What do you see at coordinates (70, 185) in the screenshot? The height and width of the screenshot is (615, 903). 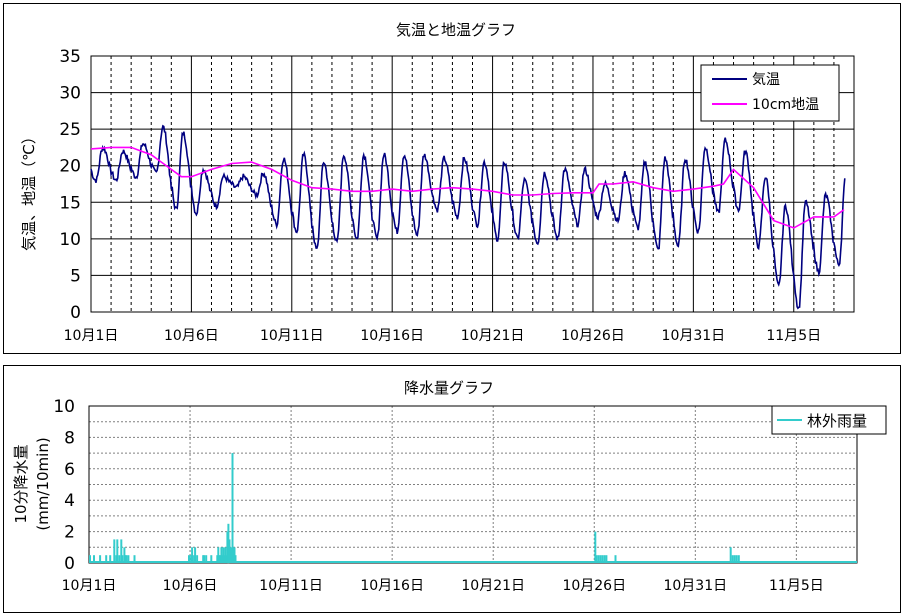 I see `temperature-y-tick-labels: 0 5 10 15 20 25 30 35` at bounding box center [70, 185].